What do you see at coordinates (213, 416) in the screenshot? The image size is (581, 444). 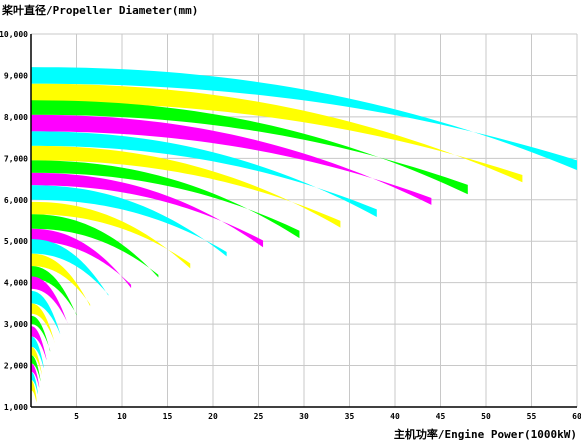 I see `x-tick-label: 20` at bounding box center [213, 416].